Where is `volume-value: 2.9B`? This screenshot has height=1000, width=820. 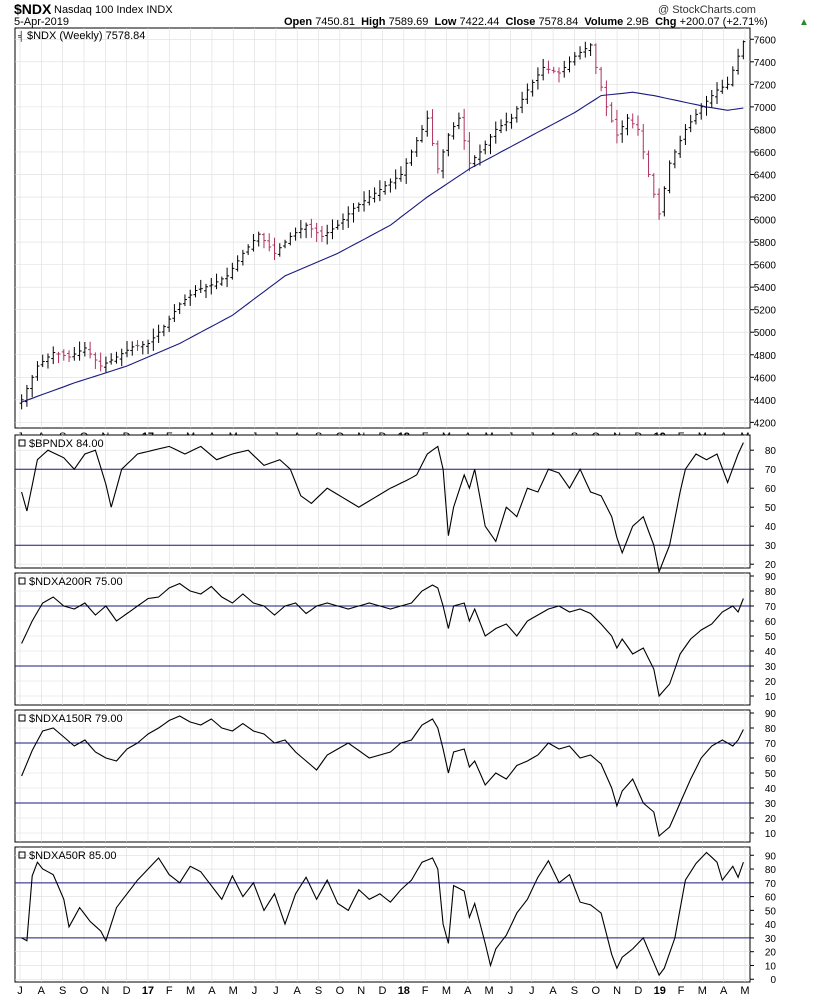
volume-value: 2.9B is located at coordinates (637, 22).